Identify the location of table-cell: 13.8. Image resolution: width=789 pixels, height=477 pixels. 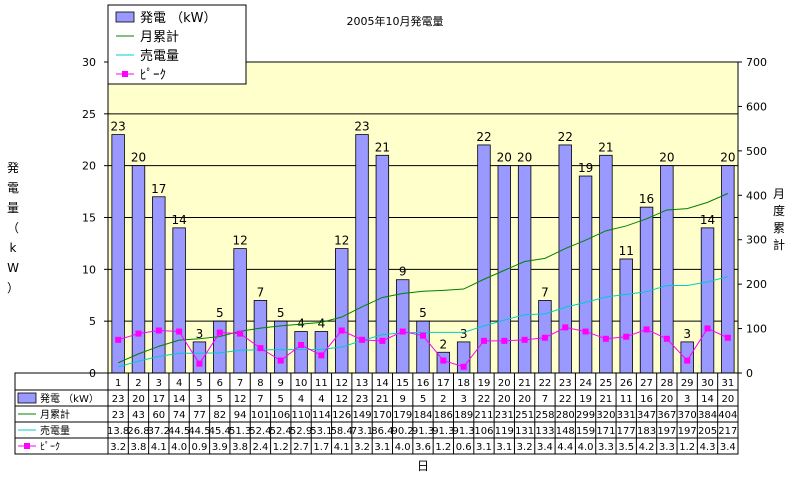
(118, 431).